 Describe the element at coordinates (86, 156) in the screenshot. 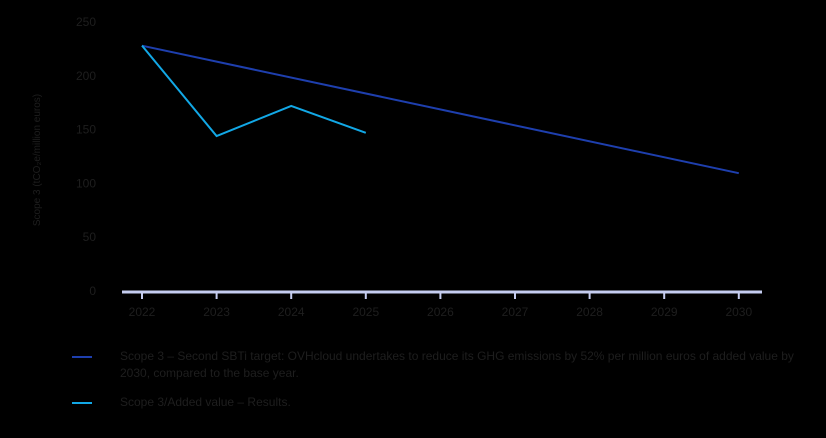

I see `y-tick-labels: 0 50 100 150 200 250` at that location.